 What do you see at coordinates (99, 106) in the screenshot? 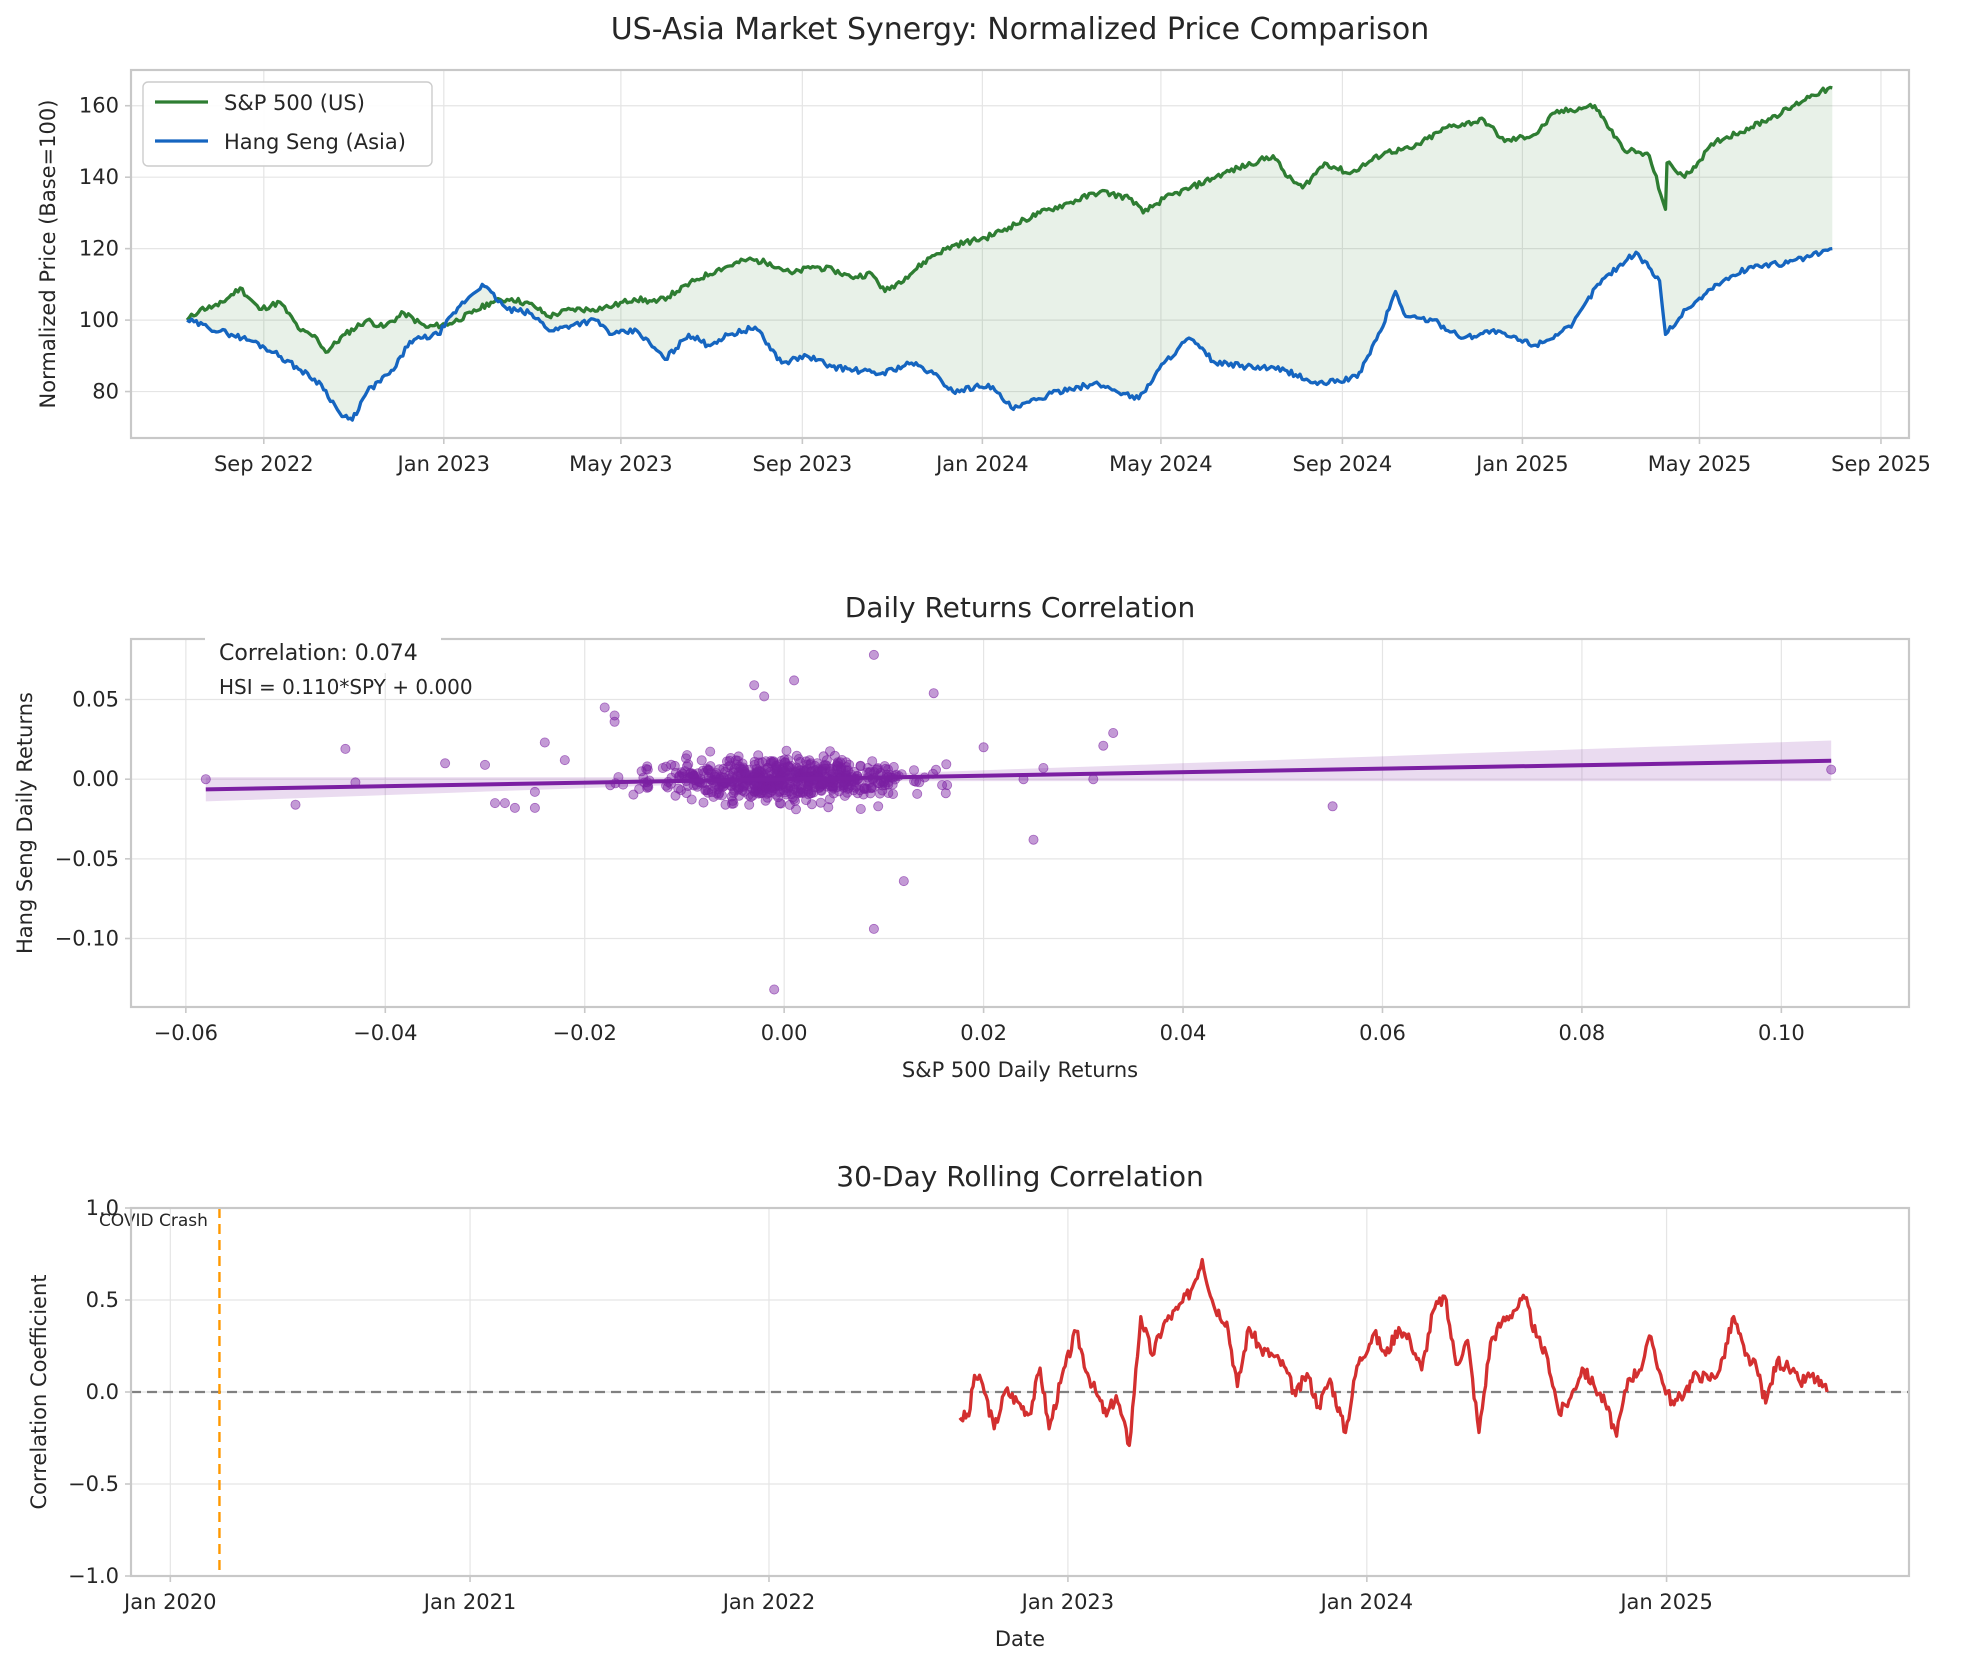
I see `y-tick-label: 160` at bounding box center [99, 106].